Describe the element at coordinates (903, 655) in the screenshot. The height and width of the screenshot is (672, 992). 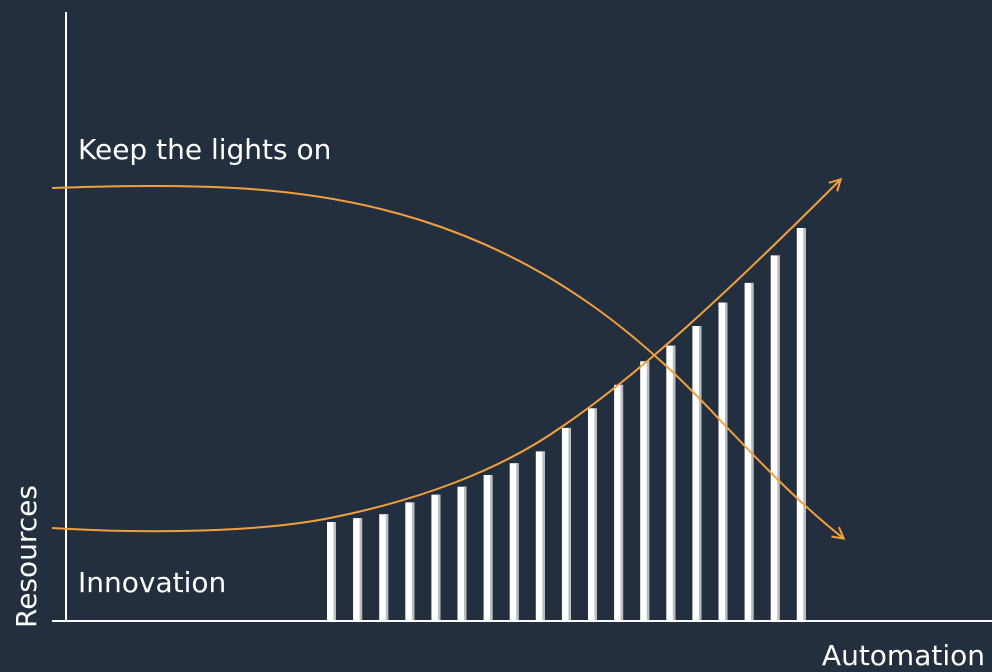
I see `x-axis-title: Automation` at that location.